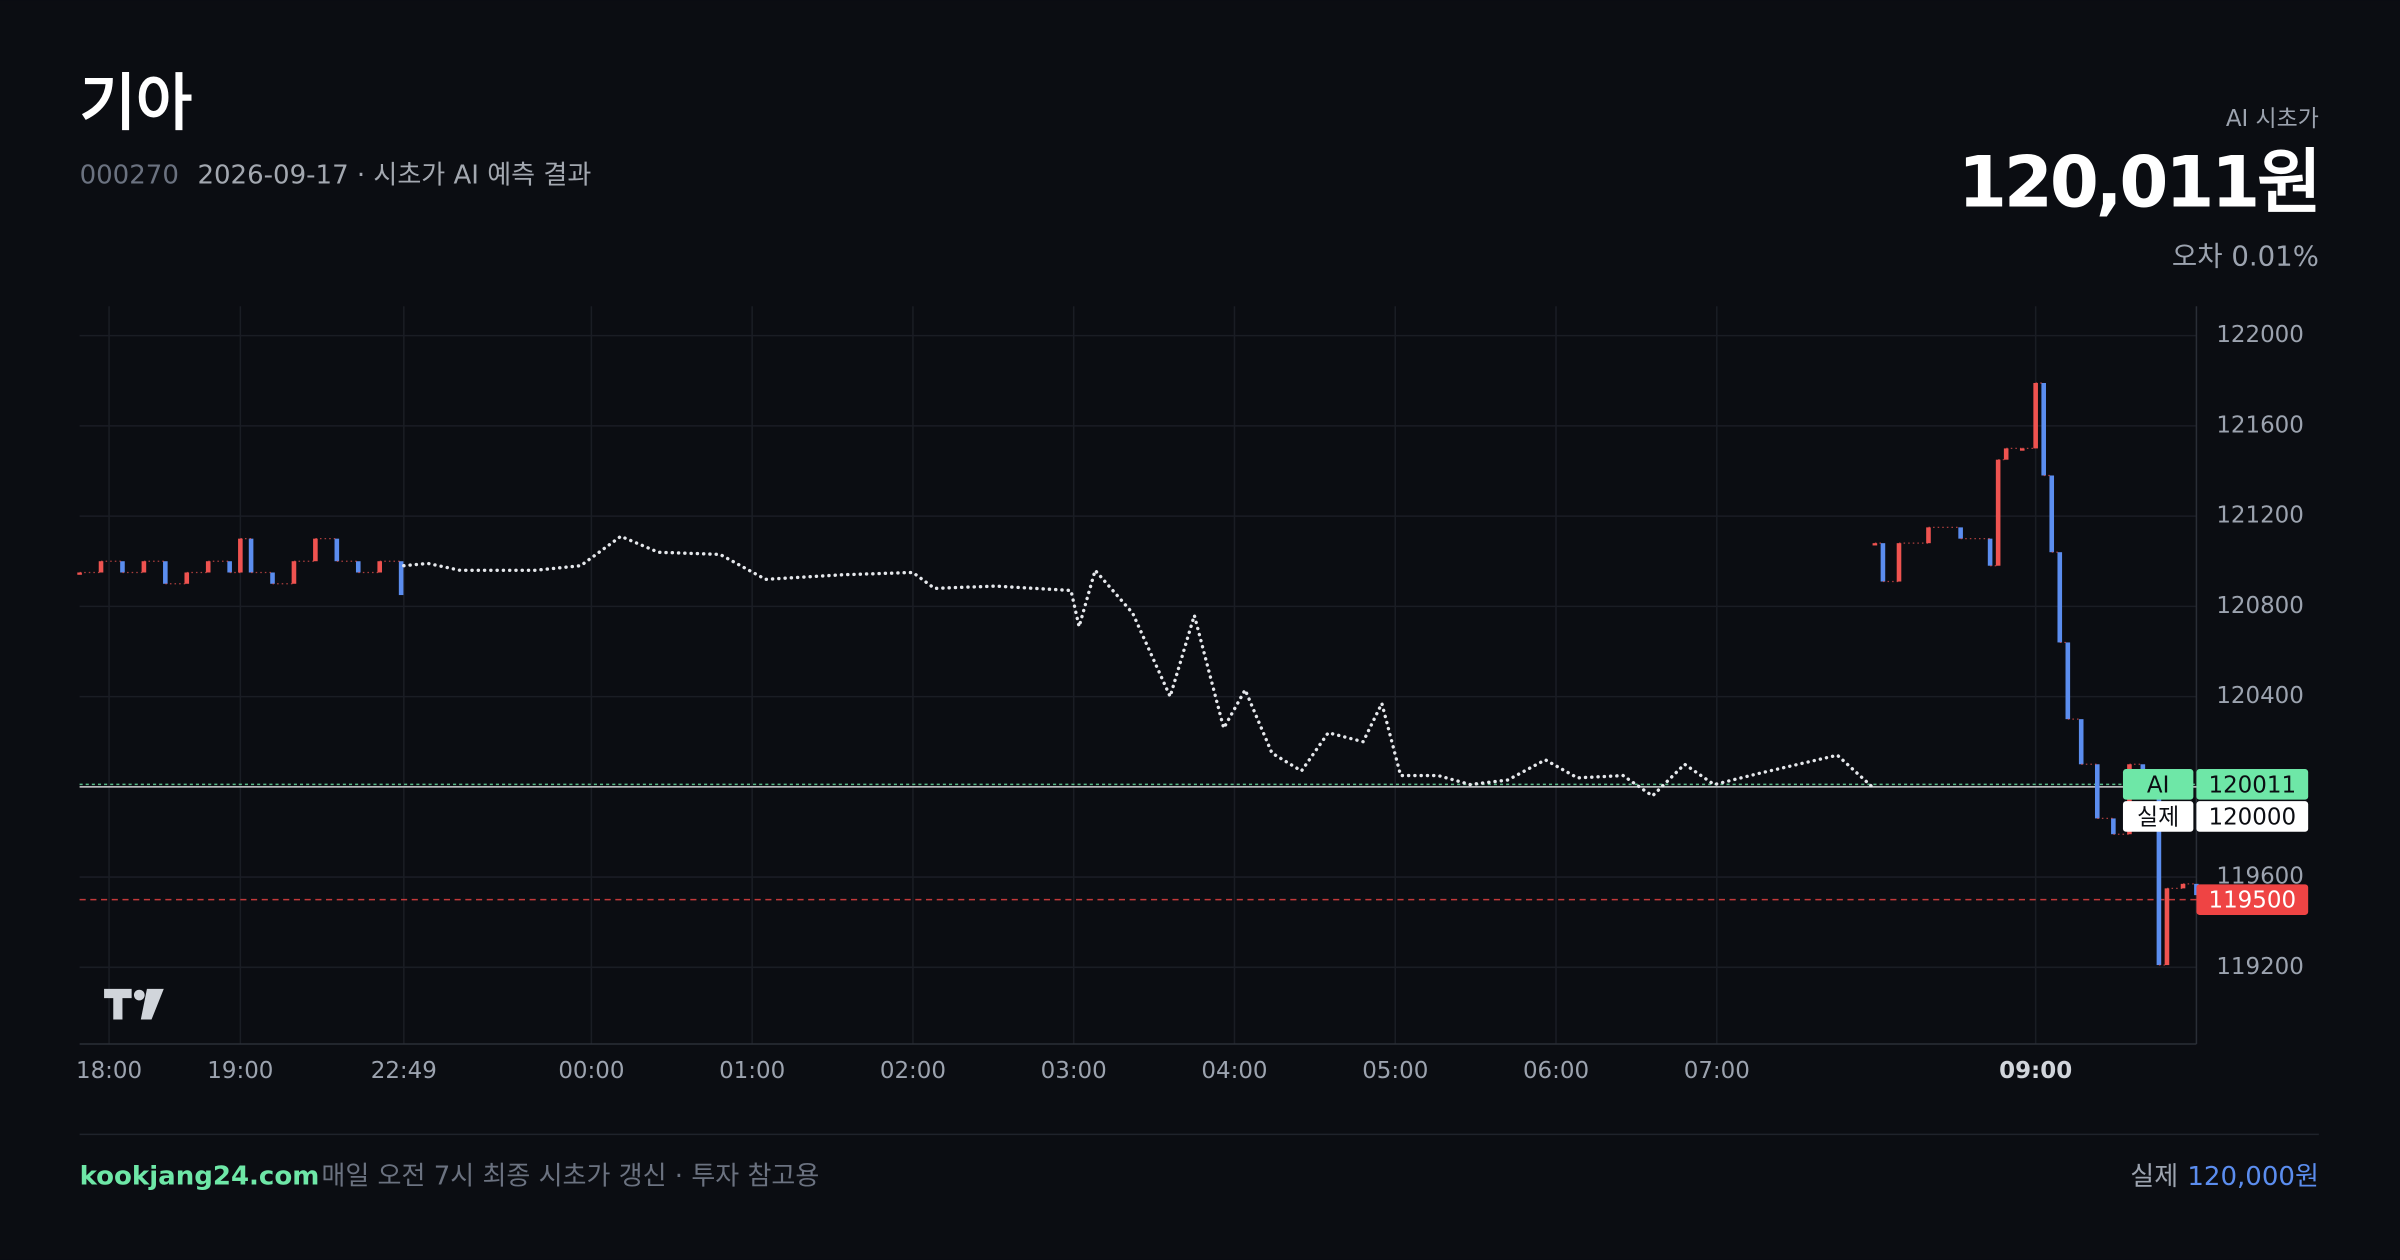 The width and height of the screenshot is (2400, 1260). What do you see at coordinates (1234, 1071) in the screenshot?
I see `x-tick-label: 04:00` at bounding box center [1234, 1071].